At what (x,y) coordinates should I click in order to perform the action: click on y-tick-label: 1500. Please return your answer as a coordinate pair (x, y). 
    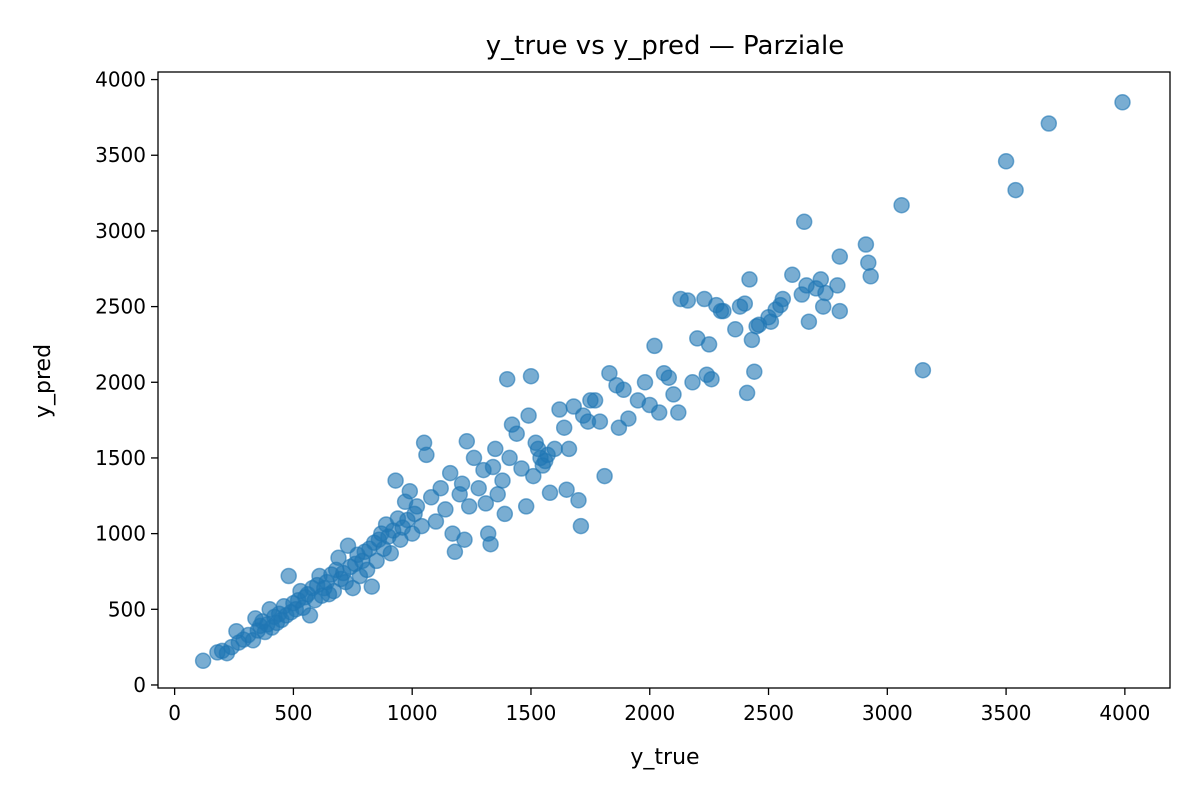
    Looking at the image, I should click on (120, 458).